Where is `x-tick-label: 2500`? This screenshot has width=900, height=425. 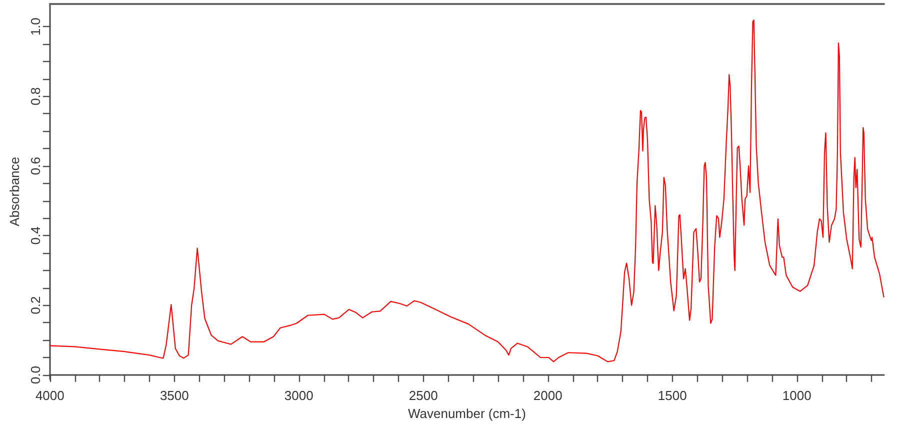
x-tick-label: 2500 is located at coordinates (423, 396).